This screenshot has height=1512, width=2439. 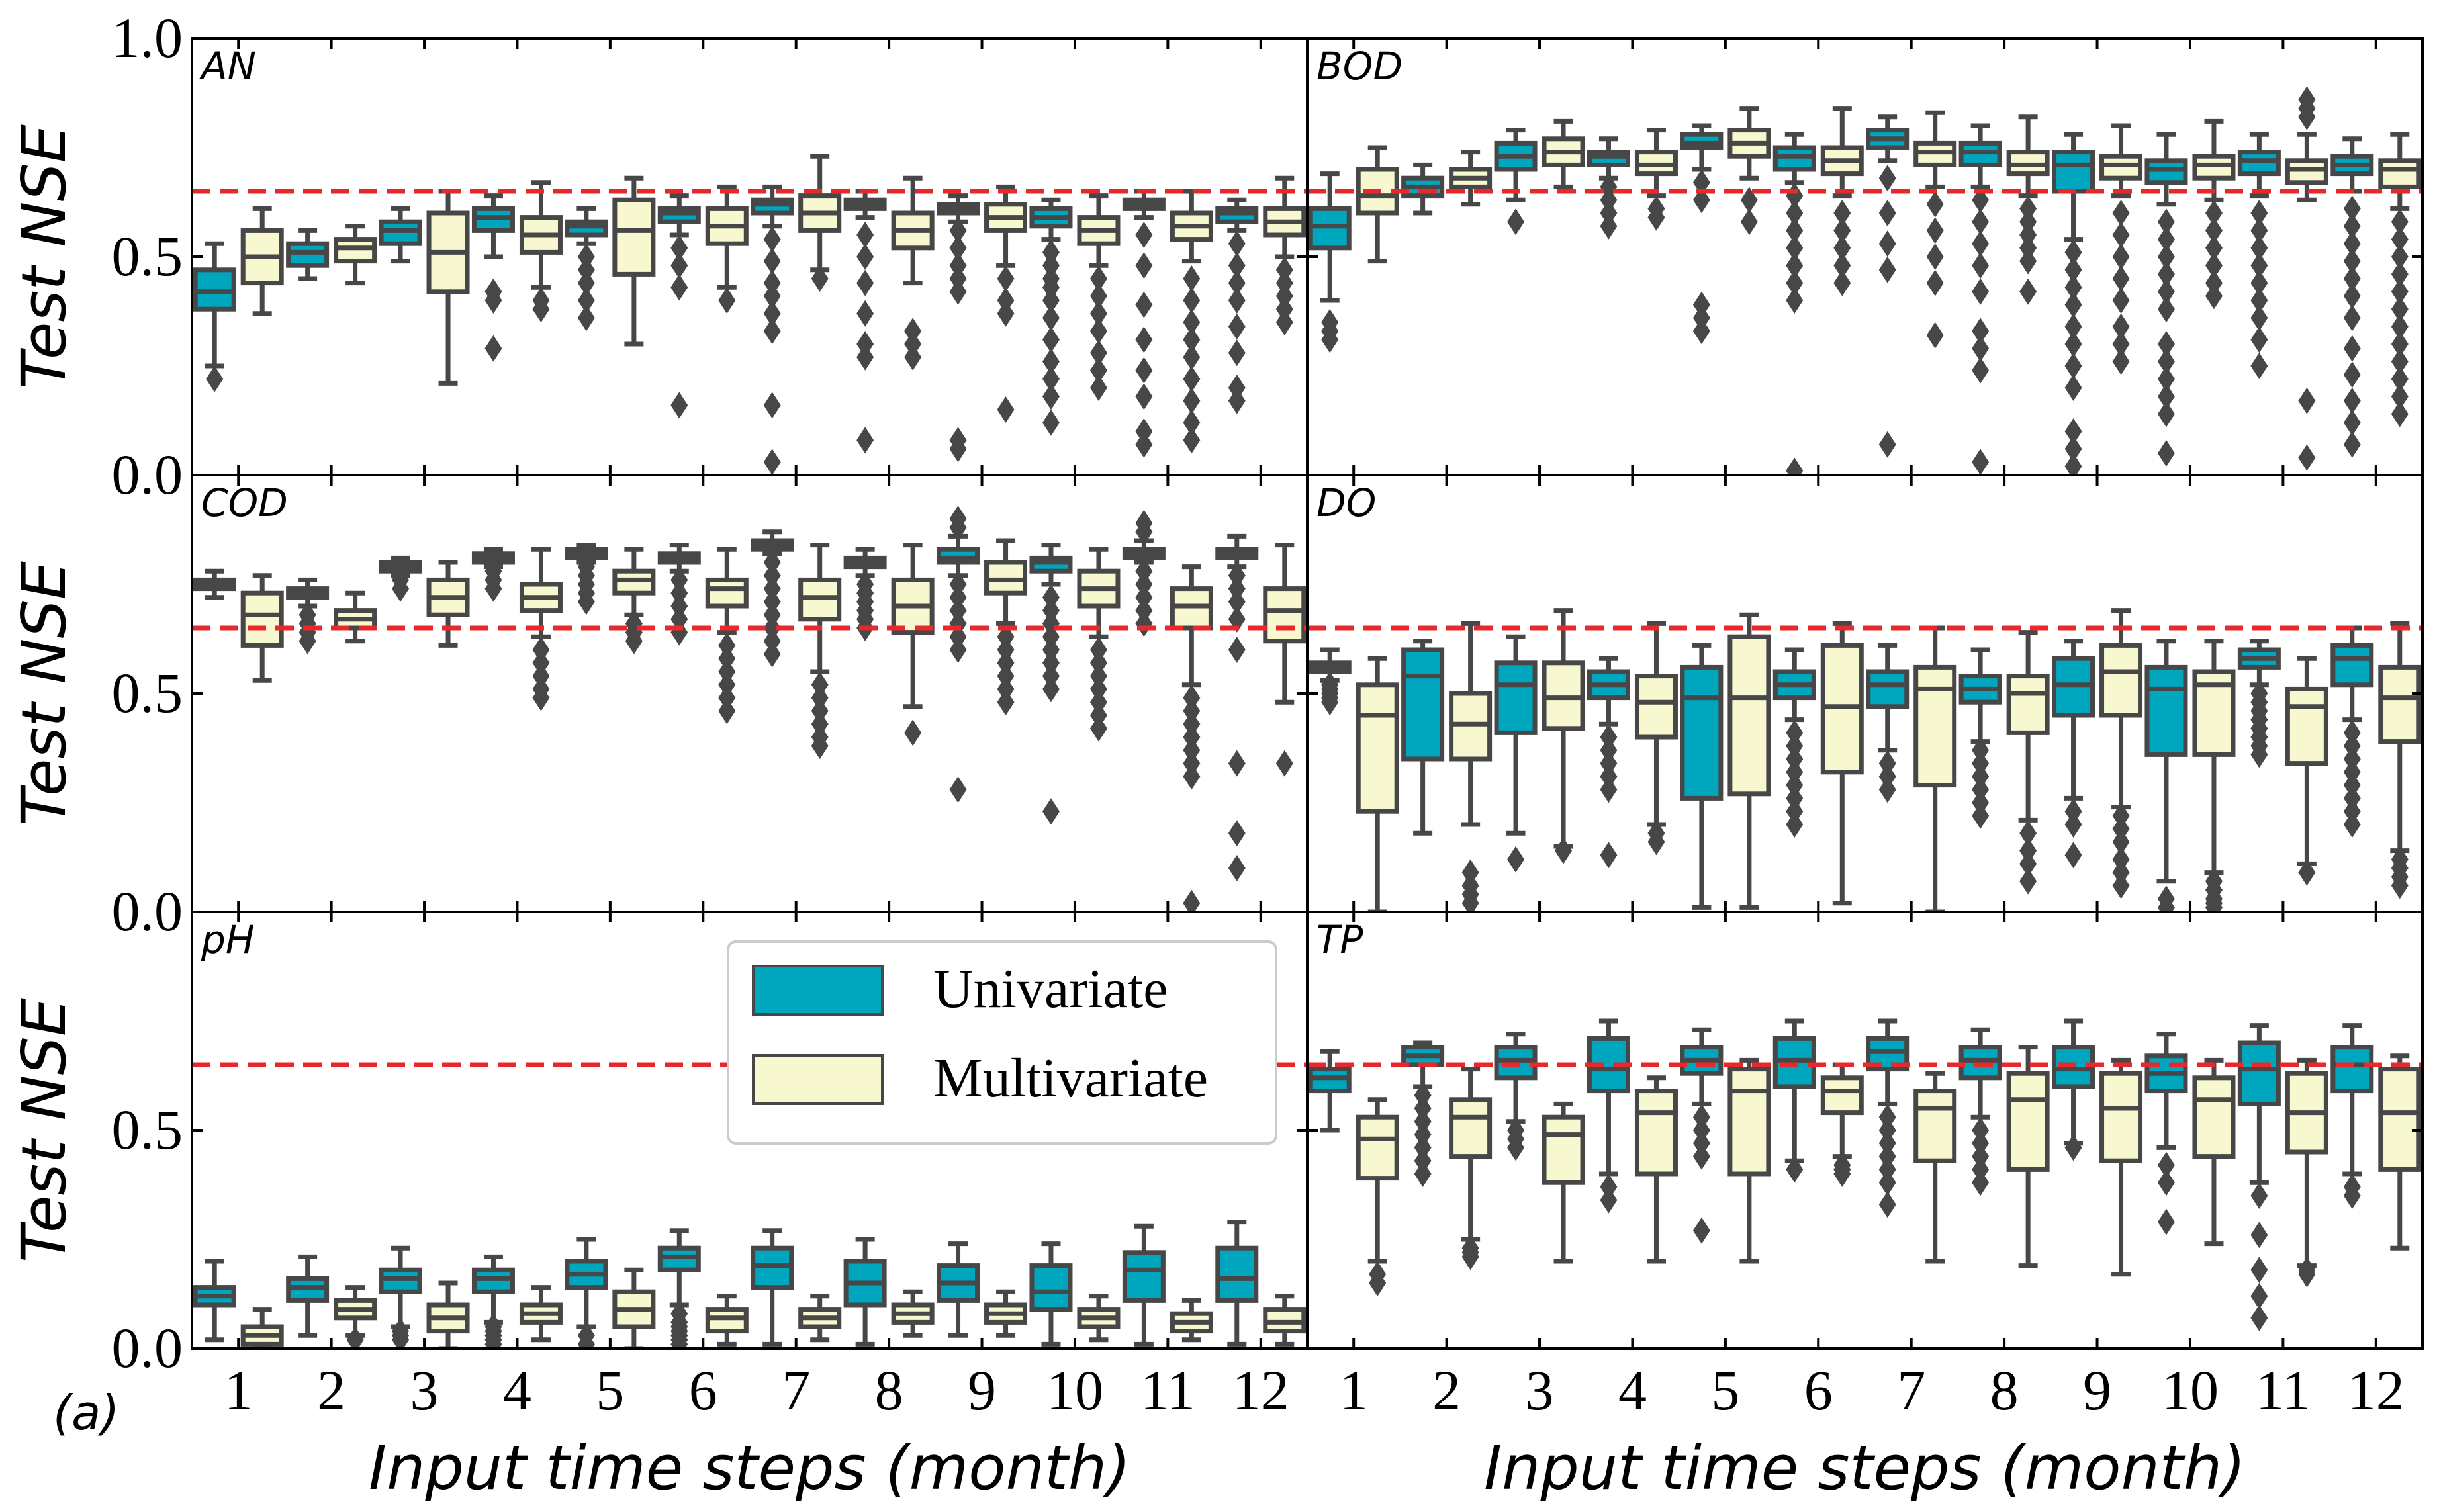 I want to click on legend-swatch-univariate, so click(x=818, y=990).